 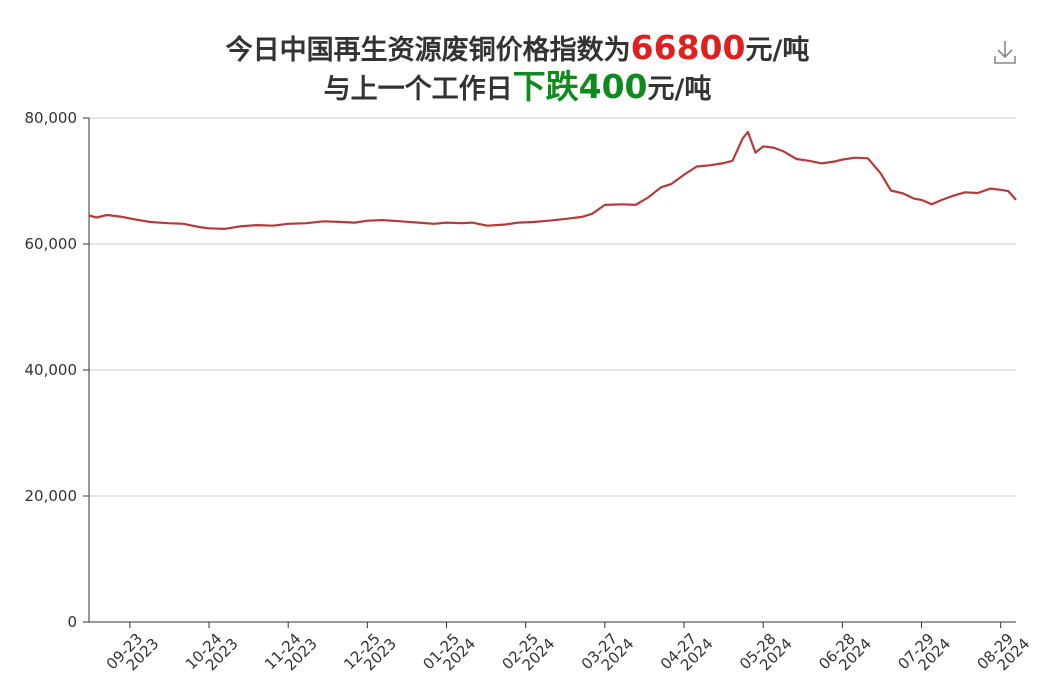 What do you see at coordinates (777, 50) in the screenshot?
I see `title-unit-1: 元/吨` at bounding box center [777, 50].